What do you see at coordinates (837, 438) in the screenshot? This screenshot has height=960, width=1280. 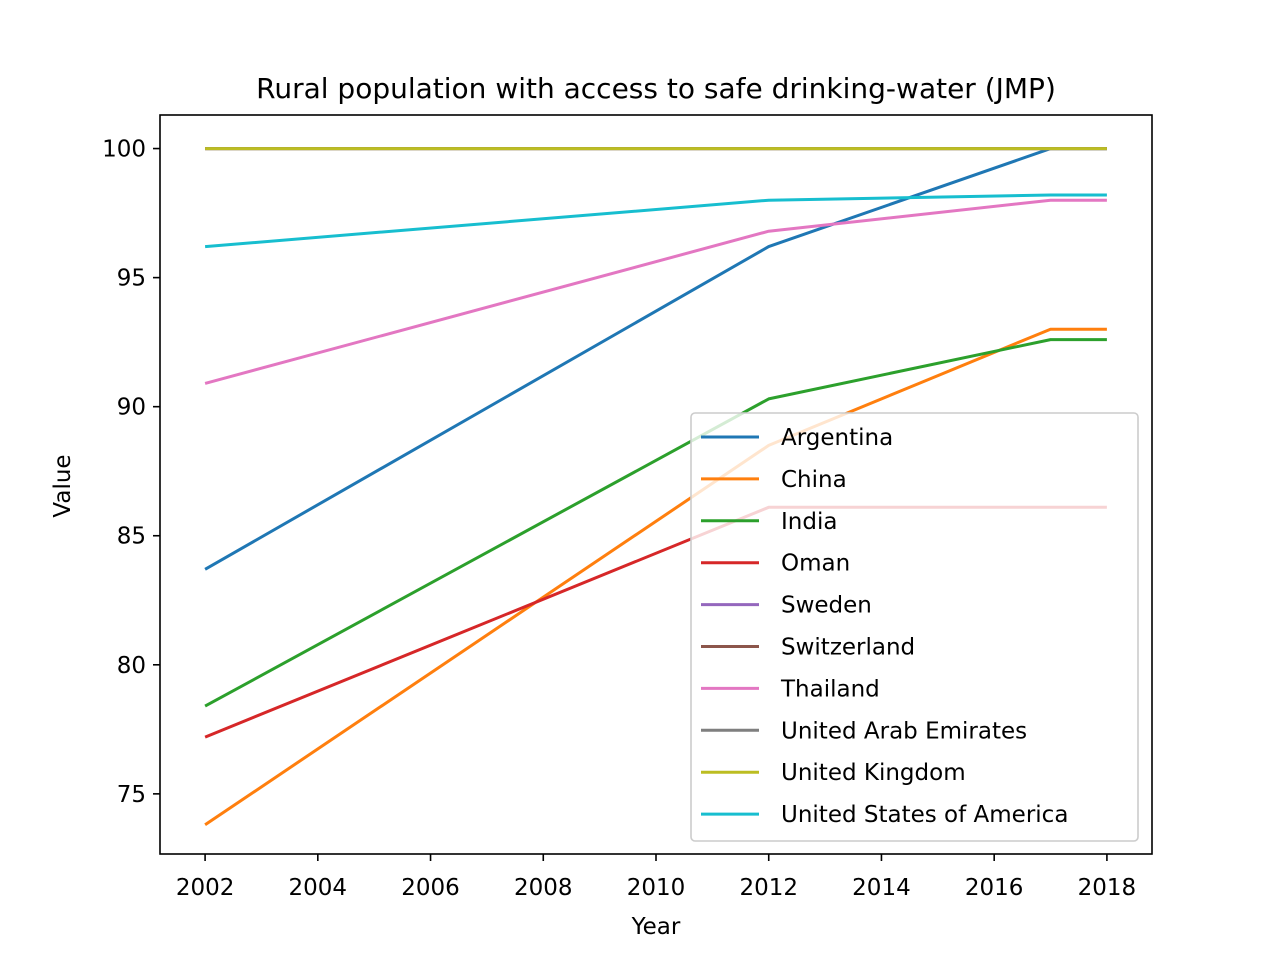 I see `legend-label: Argentina` at bounding box center [837, 438].